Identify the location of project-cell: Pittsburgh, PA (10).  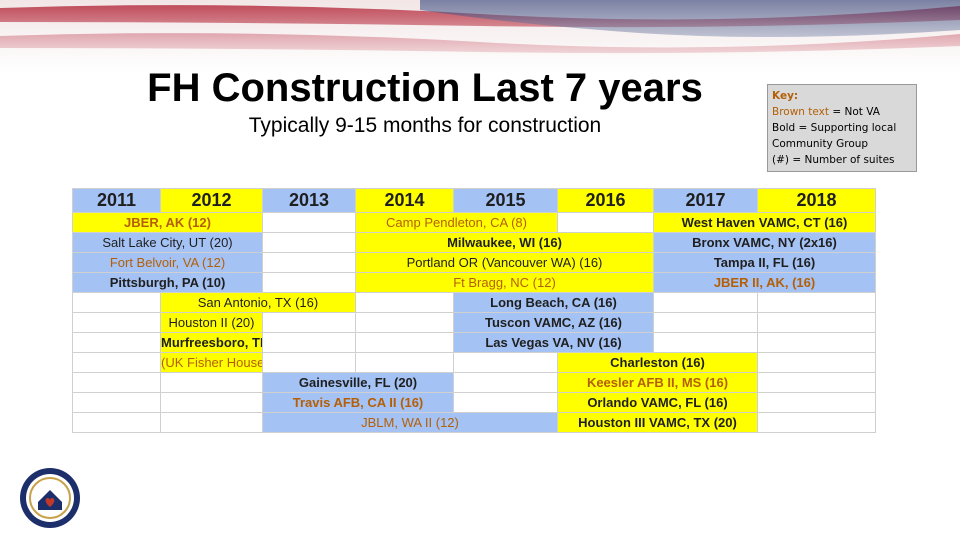
(167, 282).